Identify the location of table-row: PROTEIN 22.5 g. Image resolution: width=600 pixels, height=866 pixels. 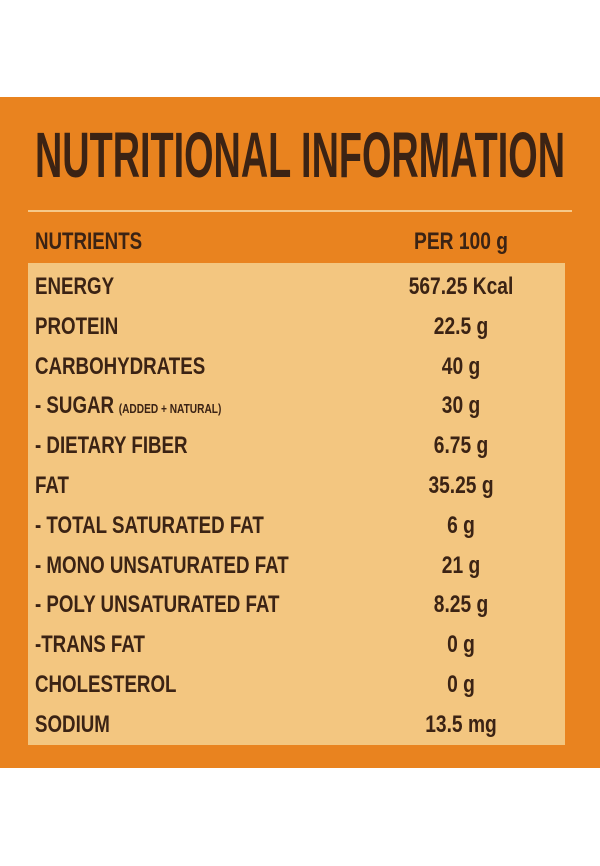
(296, 327).